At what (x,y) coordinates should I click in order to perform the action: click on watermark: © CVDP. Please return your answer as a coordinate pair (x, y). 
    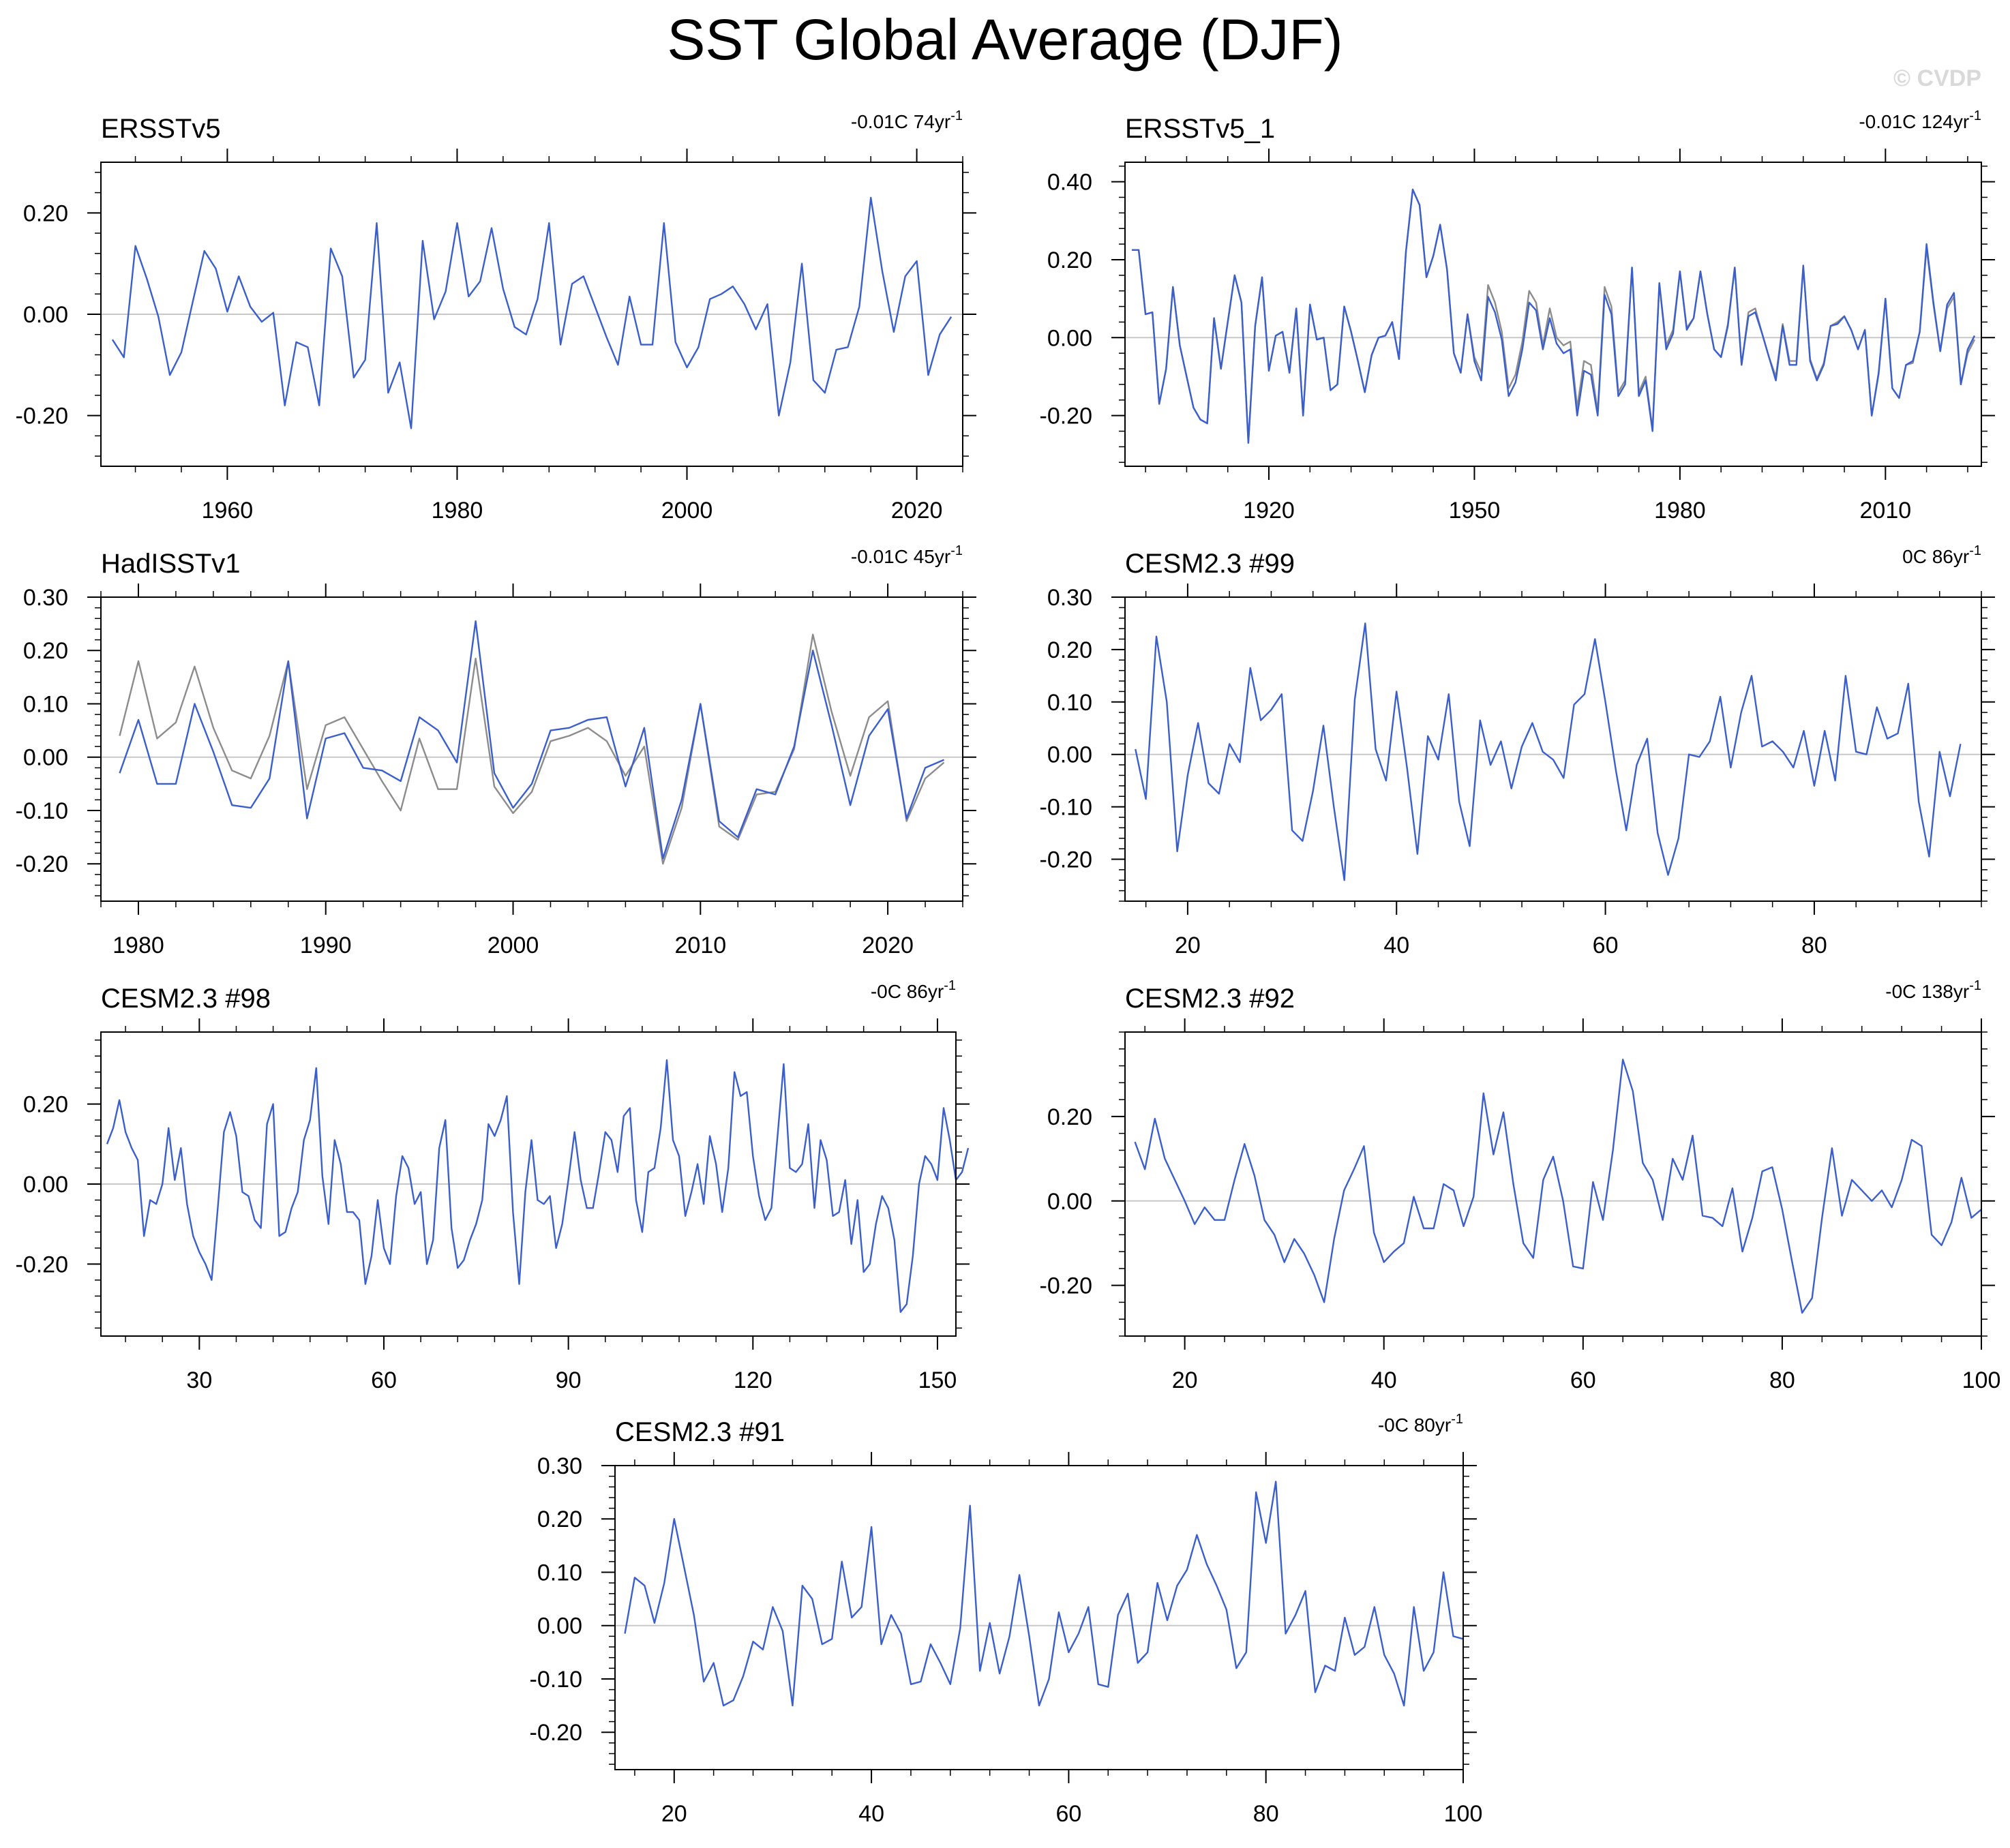
    Looking at the image, I should click on (1937, 78).